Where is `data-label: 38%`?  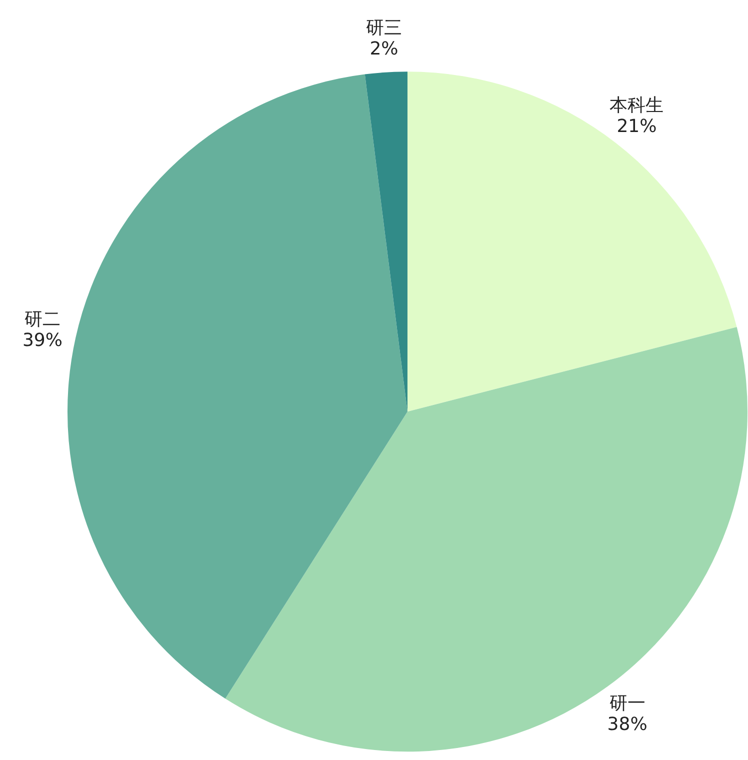
data-label: 38% is located at coordinates (627, 725).